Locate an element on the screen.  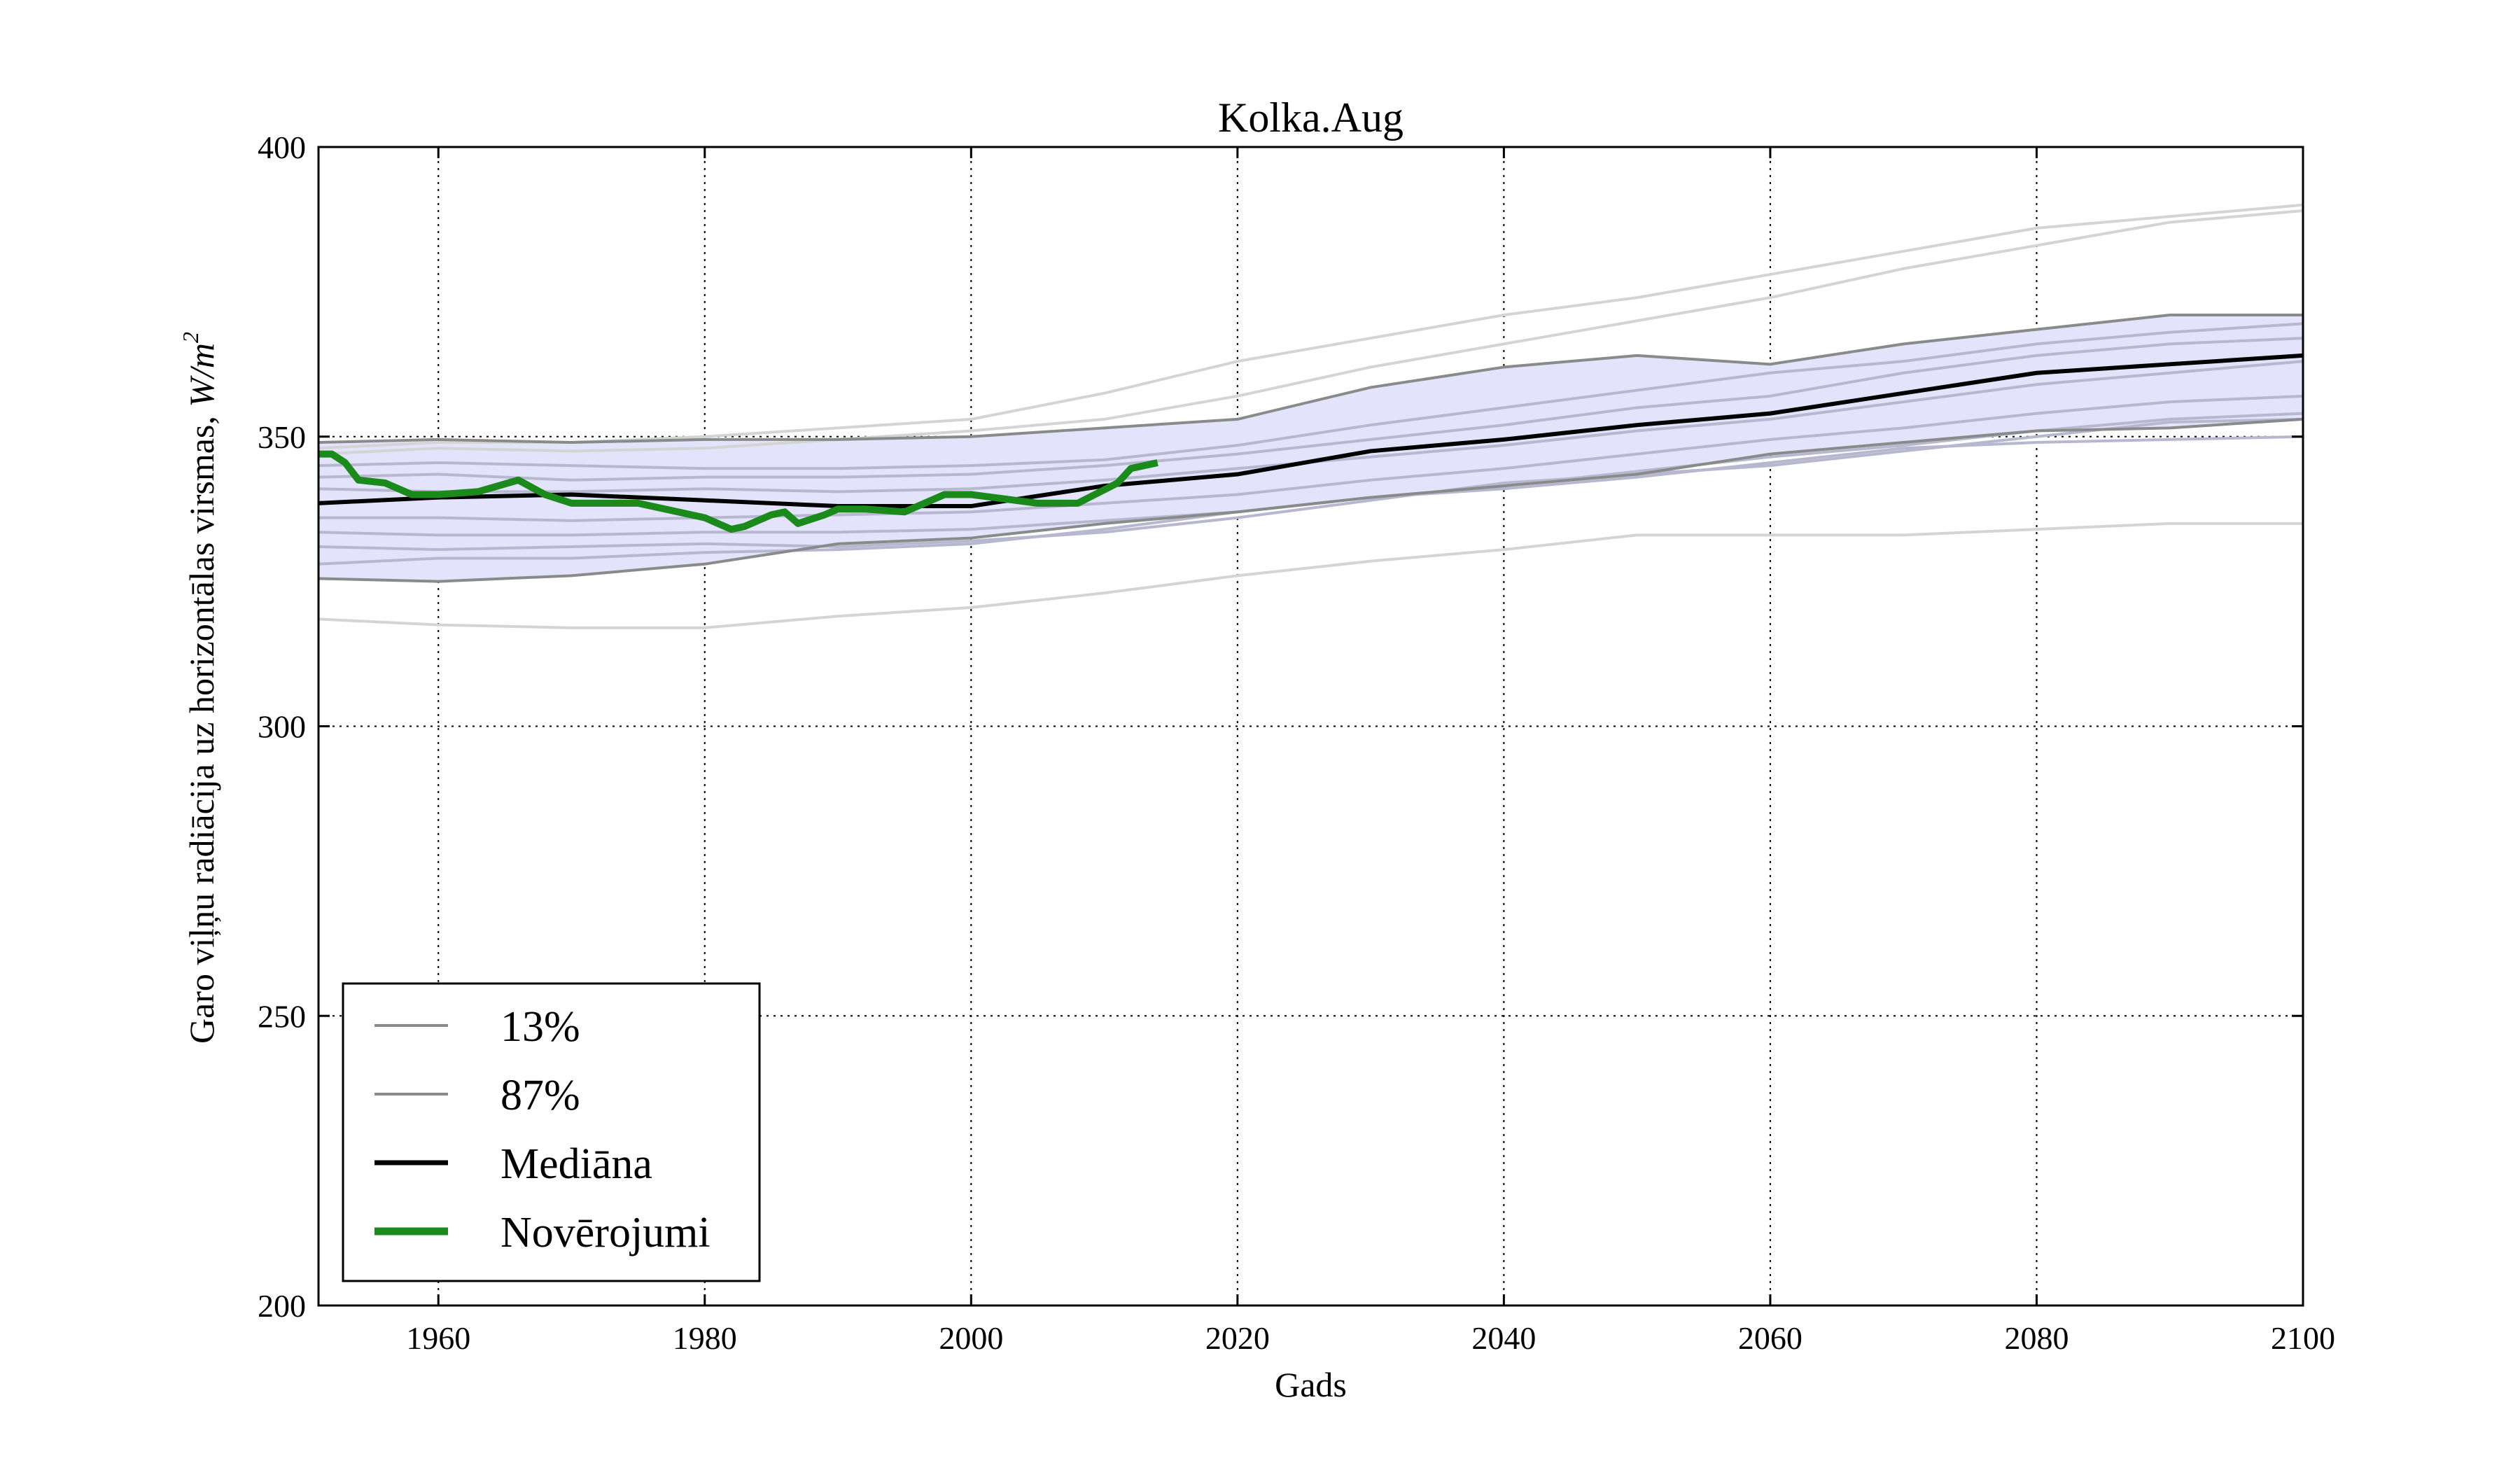
x-tick-label-2000: 2000 is located at coordinates (971, 1338).